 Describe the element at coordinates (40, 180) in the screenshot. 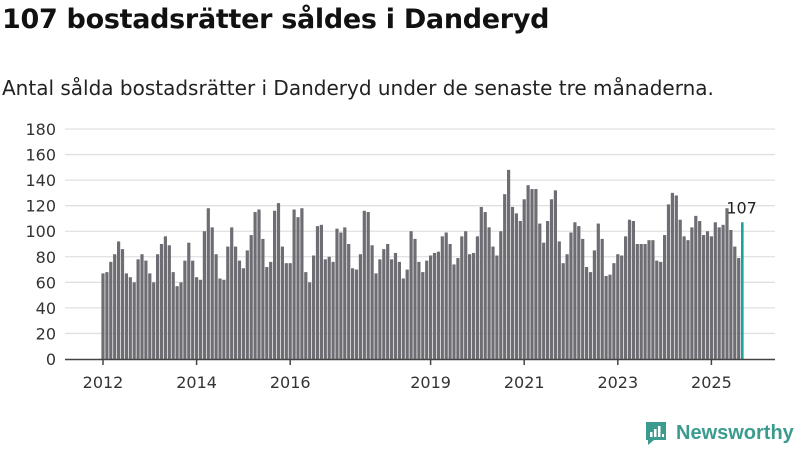

I see `y-tick-label: 140` at that location.